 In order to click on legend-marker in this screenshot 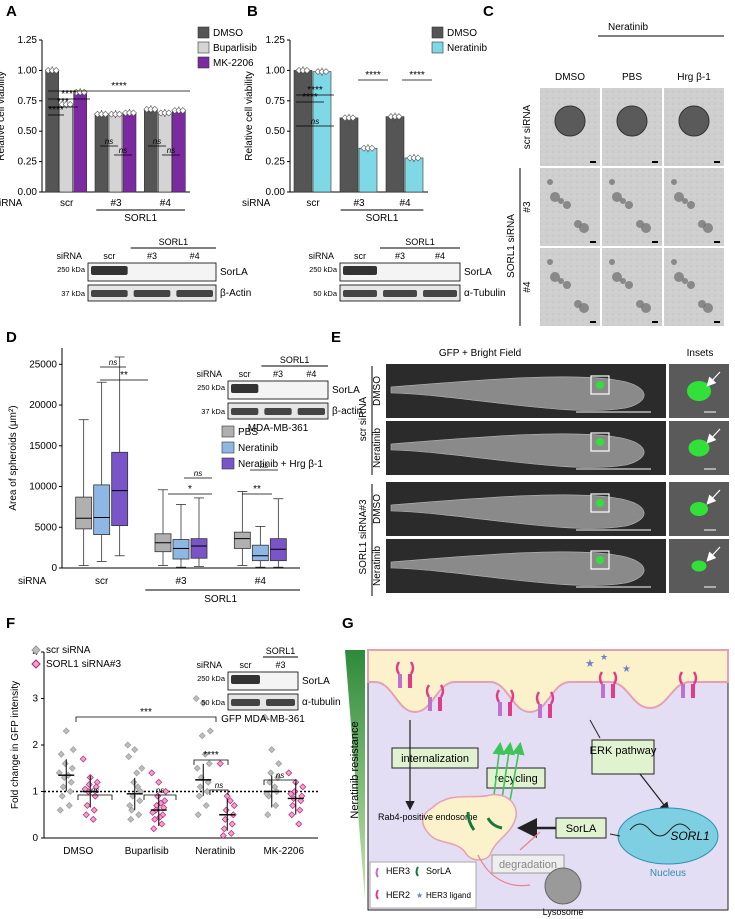, I will do `click(36, 650)`.